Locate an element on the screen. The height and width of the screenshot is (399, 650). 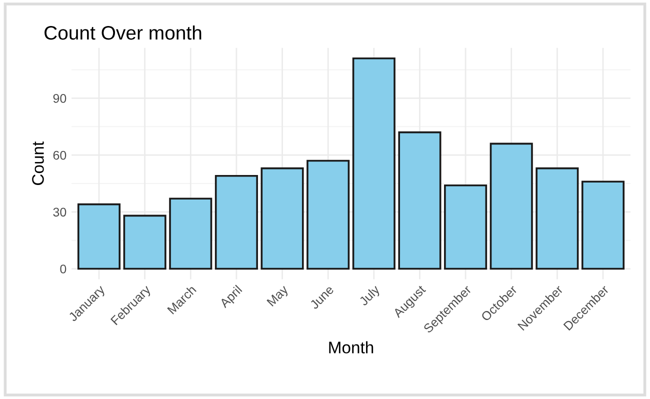
y-axis-title: Count is located at coordinates (38, 163).